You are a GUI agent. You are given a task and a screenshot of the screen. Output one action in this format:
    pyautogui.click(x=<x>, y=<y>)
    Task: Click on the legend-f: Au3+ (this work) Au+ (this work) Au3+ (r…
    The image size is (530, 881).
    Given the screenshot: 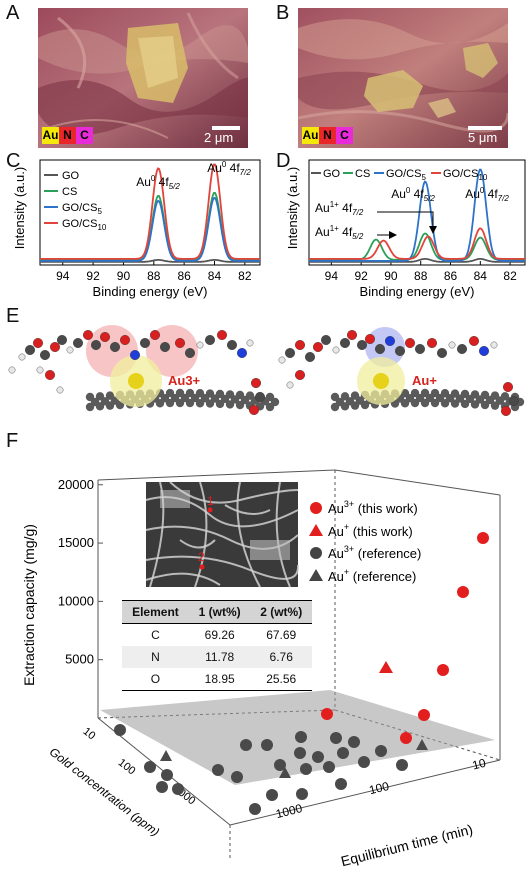 What is the action you would take?
    pyautogui.click(x=365, y=541)
    